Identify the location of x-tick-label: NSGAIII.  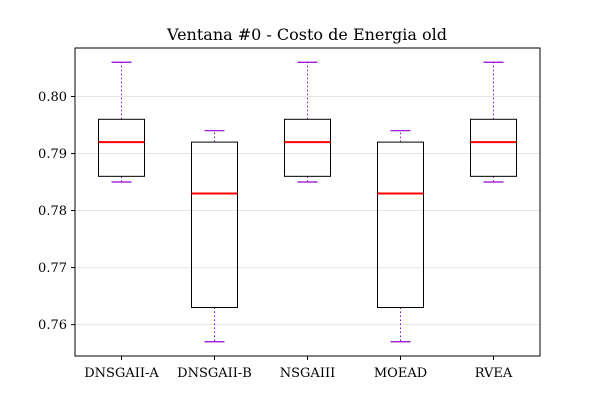
(307, 373).